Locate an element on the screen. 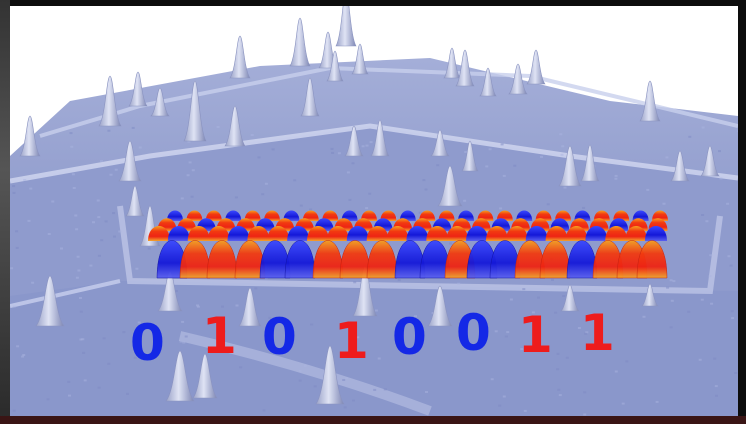  left-edge-strip is located at coordinates (5, 212).